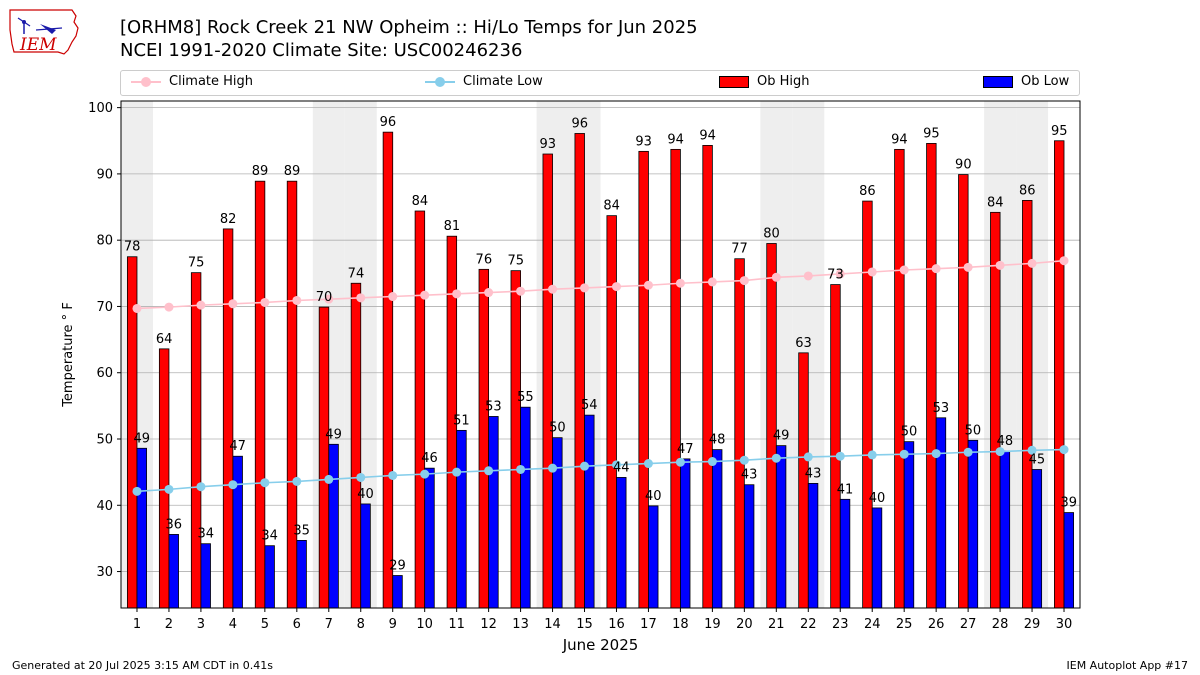 The width and height of the screenshot is (1200, 675). Describe the element at coordinates (260, 171) in the screenshot. I see `ob-high-label: 89` at that location.